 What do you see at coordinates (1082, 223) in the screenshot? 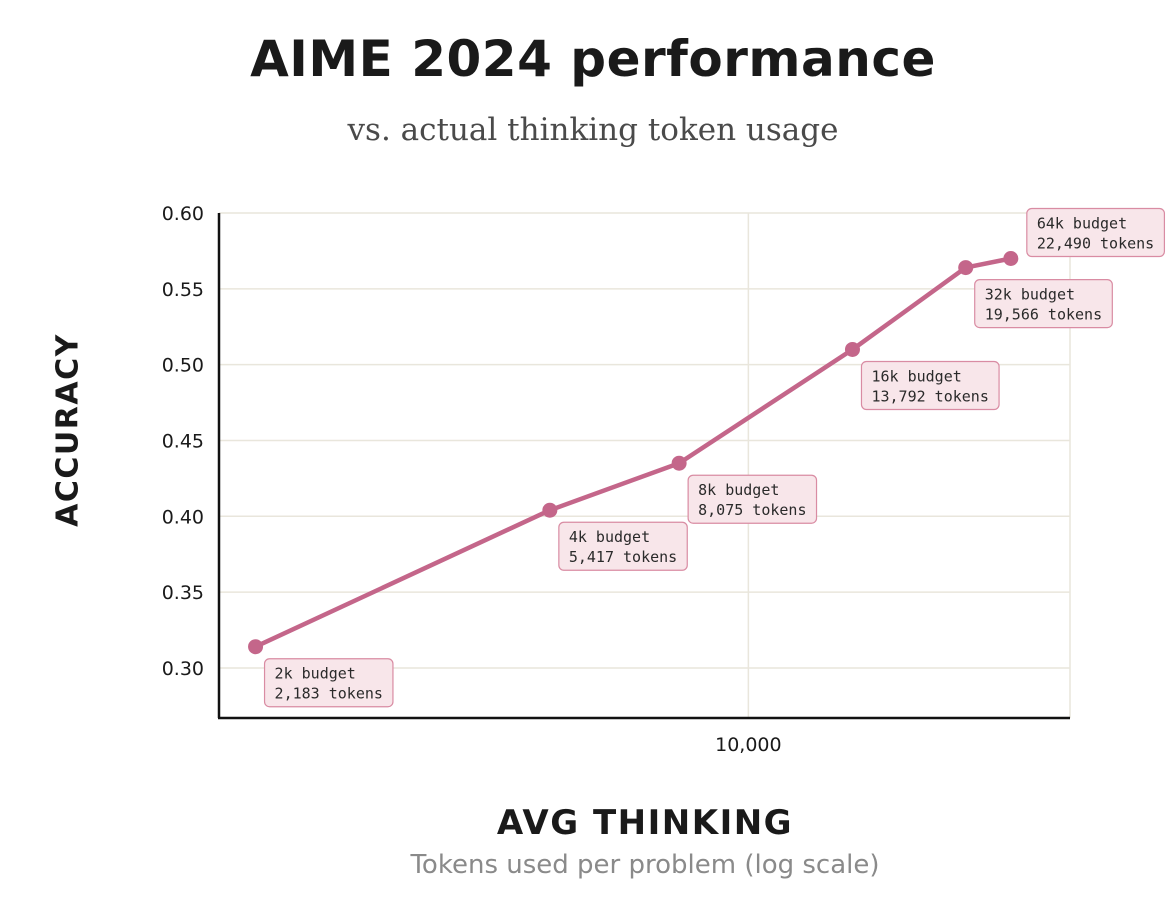
I see `point-label-budget: 64k budget` at bounding box center [1082, 223].